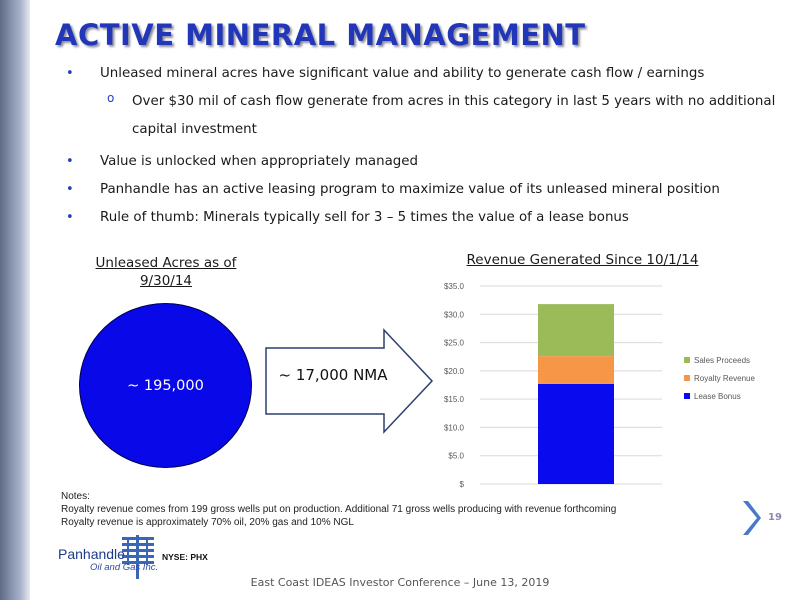 This screenshot has height=600, width=800. What do you see at coordinates (752, 518) in the screenshot?
I see `chevron-right-icon` at bounding box center [752, 518].